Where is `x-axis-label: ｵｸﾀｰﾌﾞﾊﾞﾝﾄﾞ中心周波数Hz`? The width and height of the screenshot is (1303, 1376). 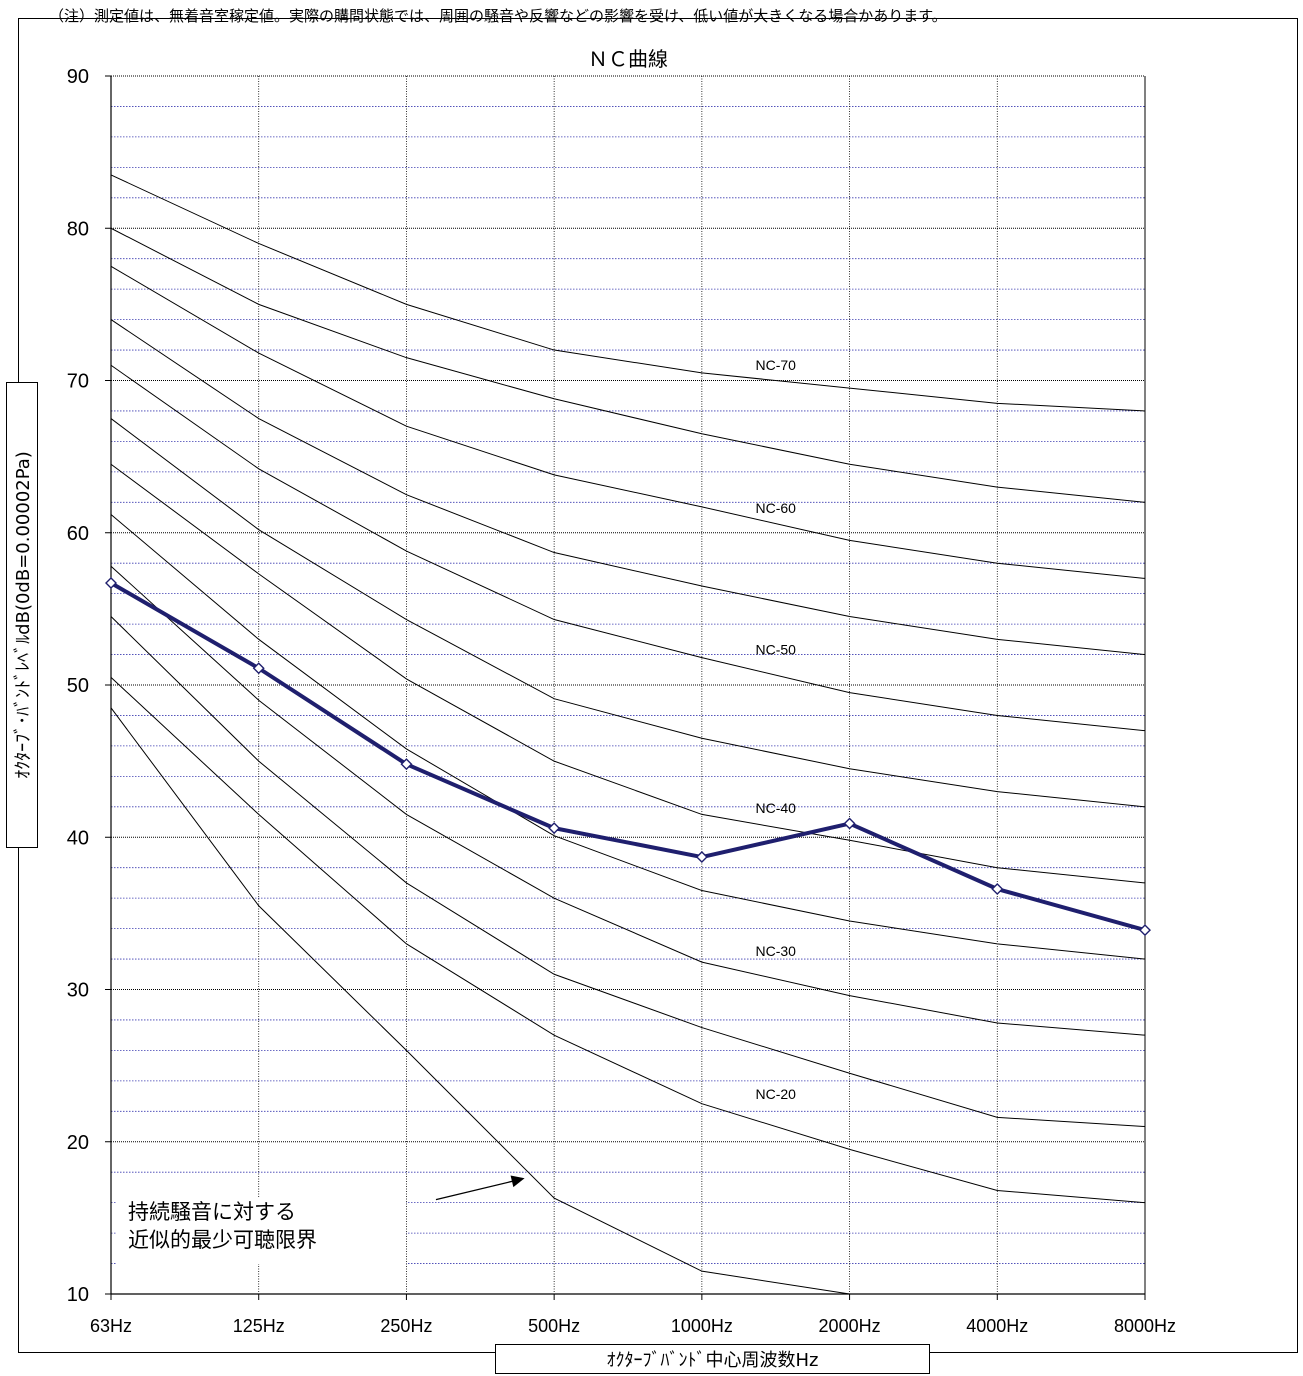
x-axis-label: ｵｸﾀｰﾌﾞﾊﾞﾝﾄﾞ中心周波数Hz is located at coordinates (712, 1360).